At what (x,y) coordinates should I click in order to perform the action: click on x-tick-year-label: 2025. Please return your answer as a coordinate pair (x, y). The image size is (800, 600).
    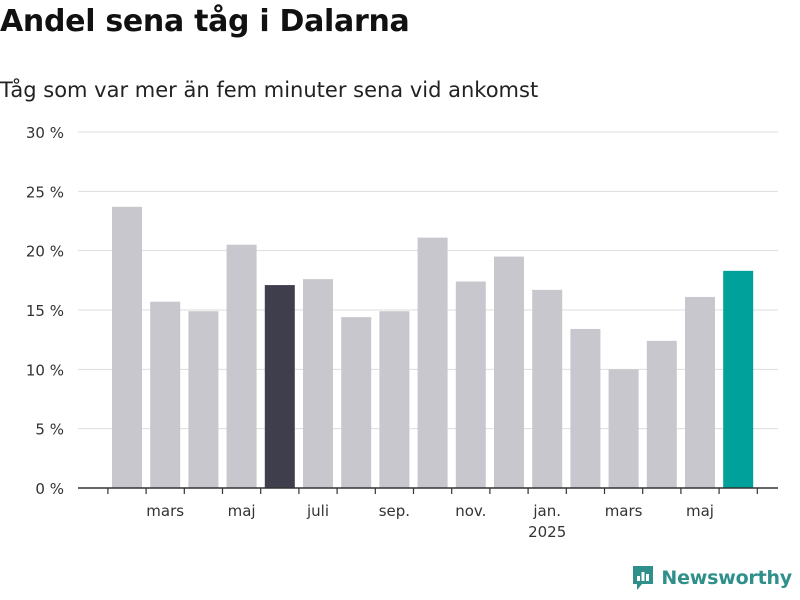
    Looking at the image, I should click on (547, 532).